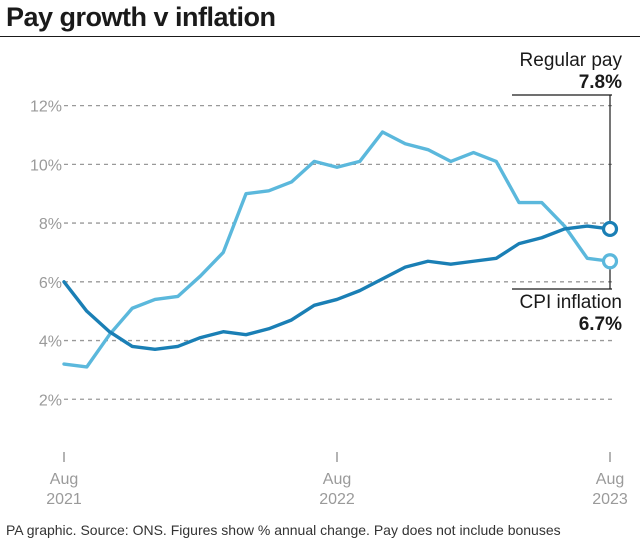 The width and height of the screenshot is (640, 544). Describe the element at coordinates (562, 192) in the screenshot. I see `callout-lines` at that location.